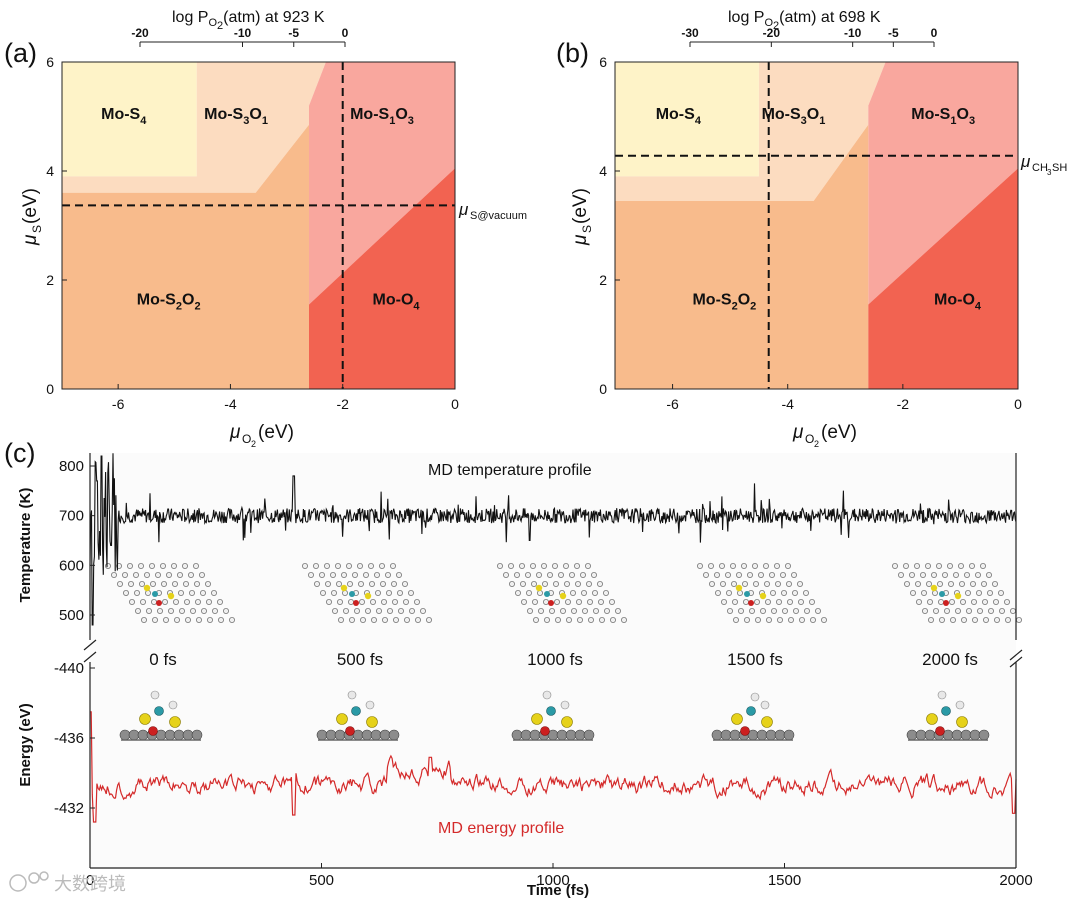 The width and height of the screenshot is (1080, 903). I want to click on top-tick-label: 0, so click(934, 33).